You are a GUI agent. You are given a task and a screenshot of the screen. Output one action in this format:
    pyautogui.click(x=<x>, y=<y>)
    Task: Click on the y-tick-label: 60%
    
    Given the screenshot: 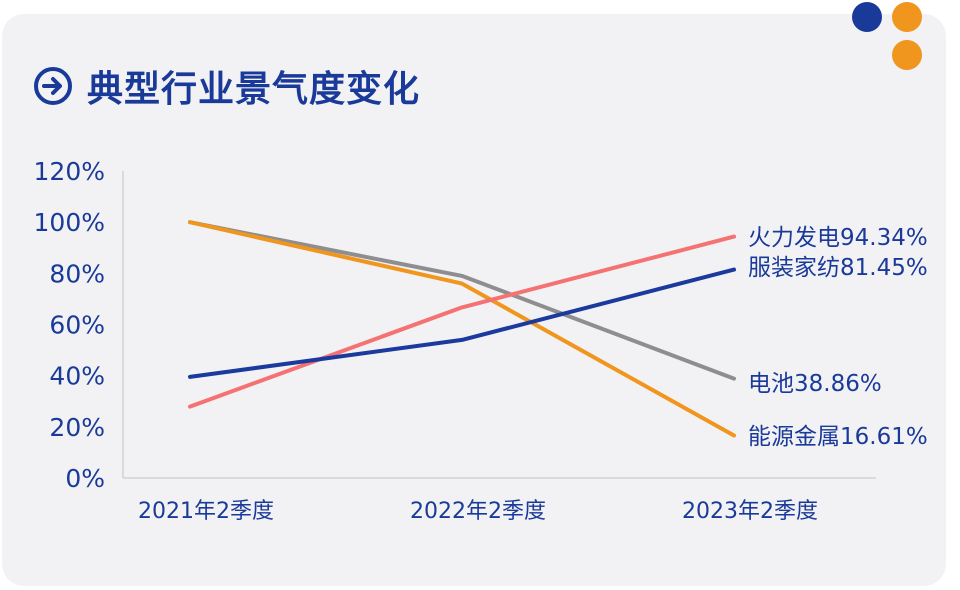 What is the action you would take?
    pyautogui.click(x=77, y=325)
    